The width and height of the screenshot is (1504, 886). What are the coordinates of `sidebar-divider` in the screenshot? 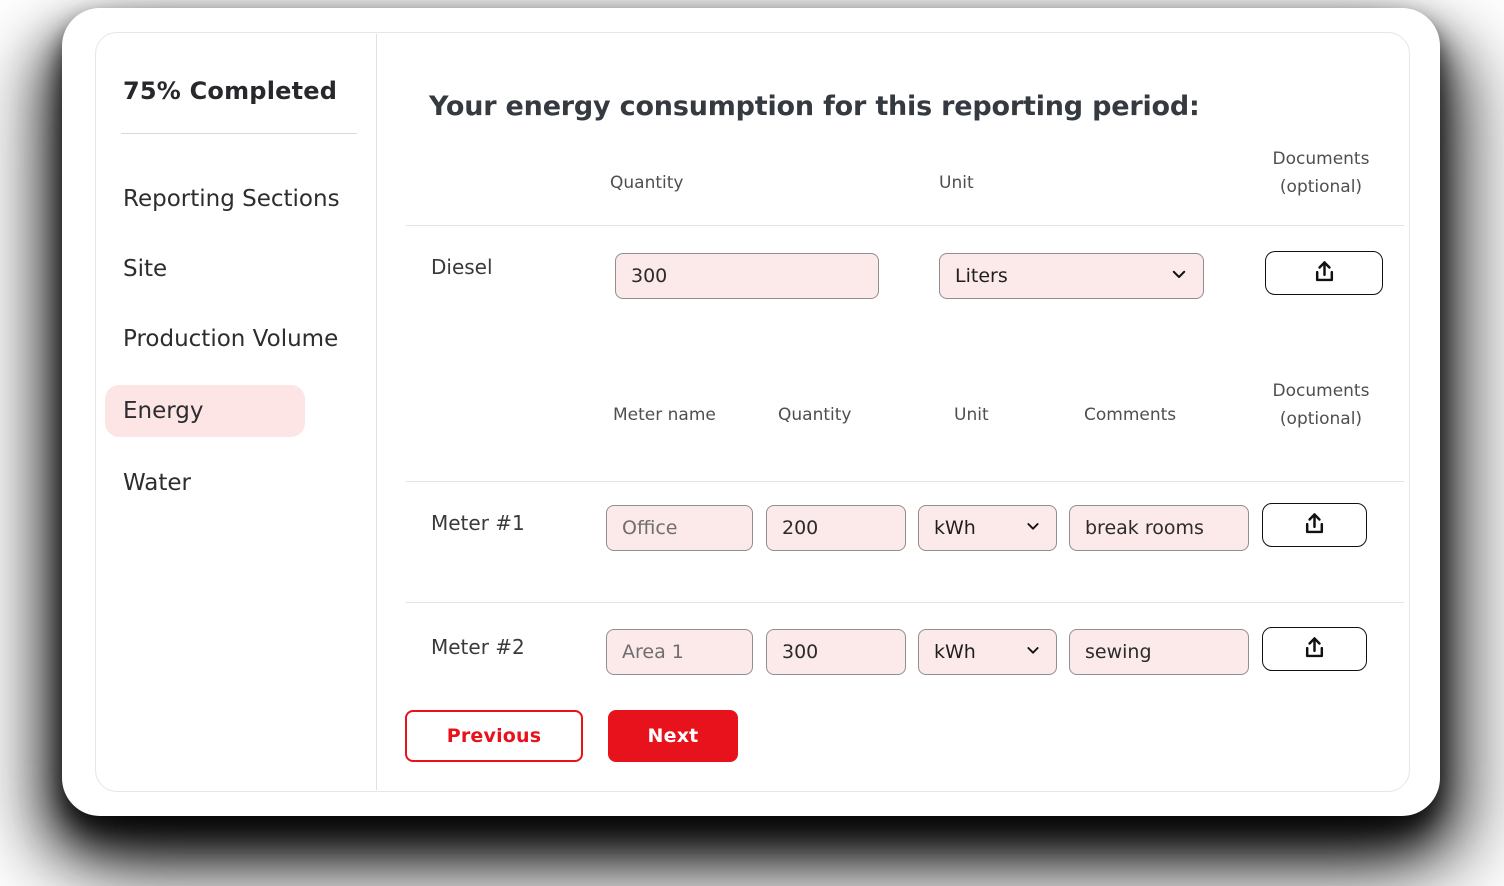 It's located at (376, 412).